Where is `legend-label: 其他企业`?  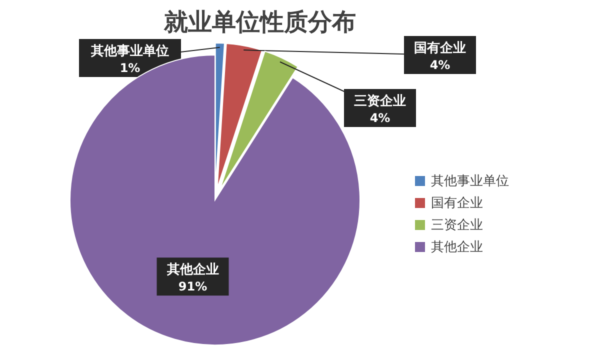
legend-label: 其他企业 is located at coordinates (457, 247).